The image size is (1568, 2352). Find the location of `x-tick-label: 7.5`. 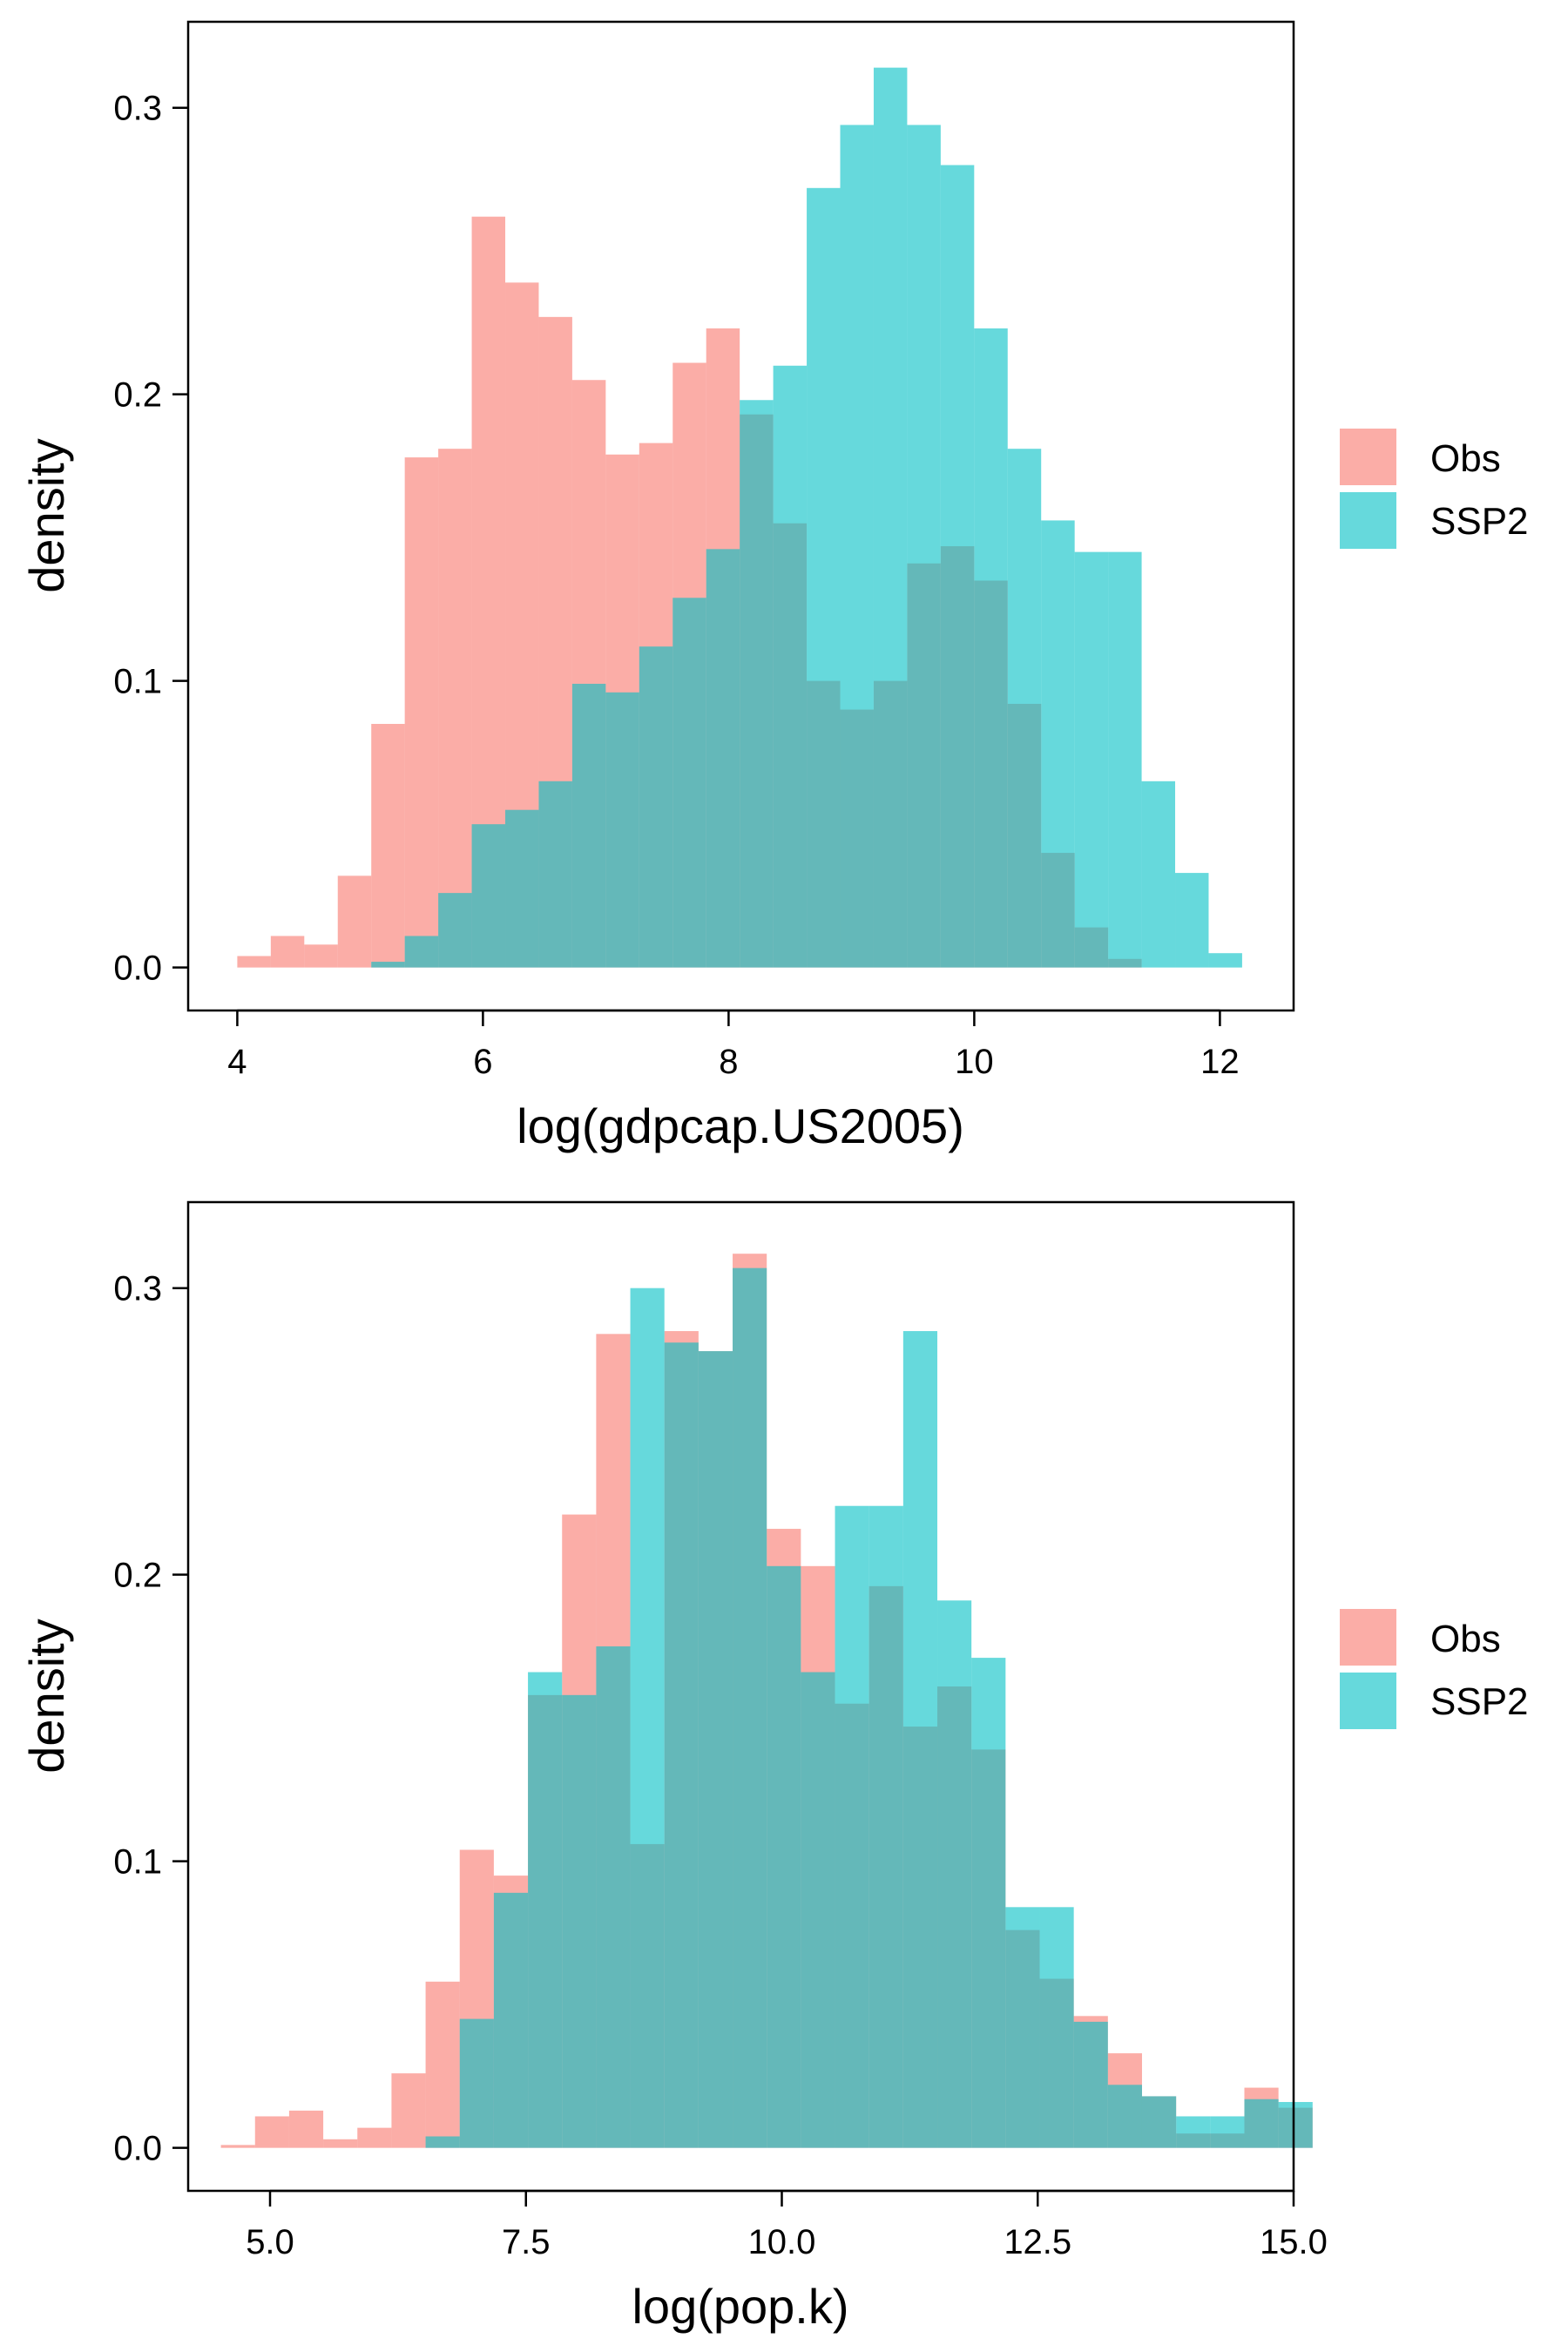

x-tick-label: 7.5 is located at coordinates (526, 2242).